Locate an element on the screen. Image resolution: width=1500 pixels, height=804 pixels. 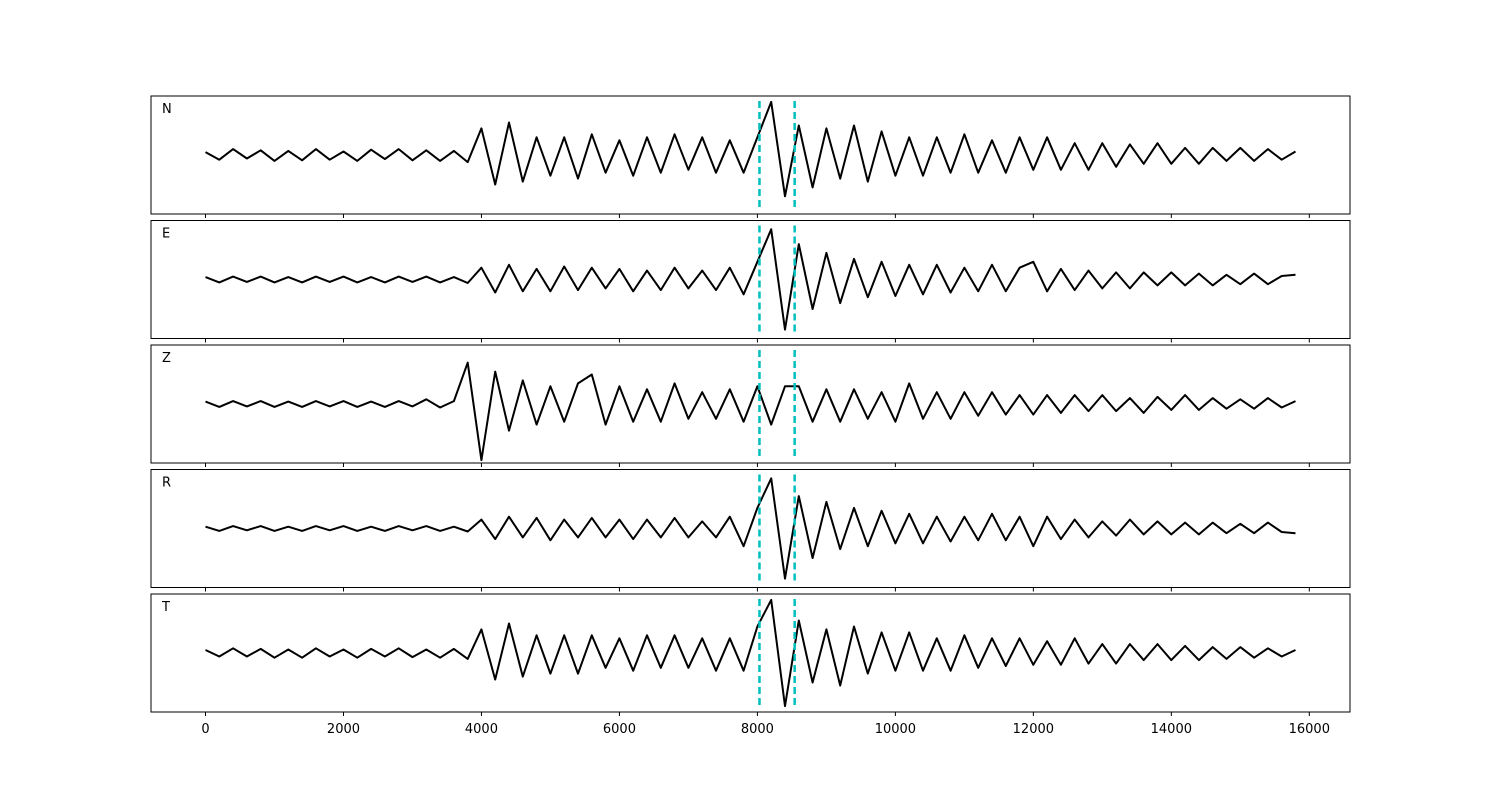
x-tick-label: 10000 is located at coordinates (895, 729).